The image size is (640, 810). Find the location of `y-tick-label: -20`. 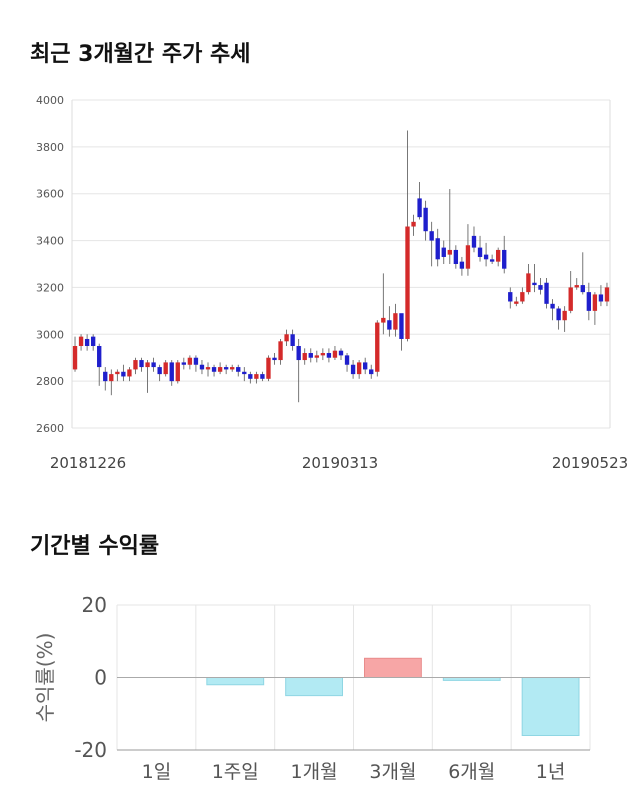

y-tick-label: -20 is located at coordinates (90, 750).